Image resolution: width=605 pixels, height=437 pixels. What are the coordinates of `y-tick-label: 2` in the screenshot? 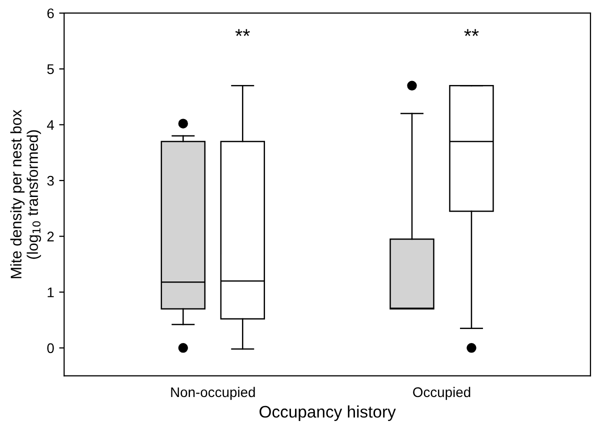 It's located at (50, 237).